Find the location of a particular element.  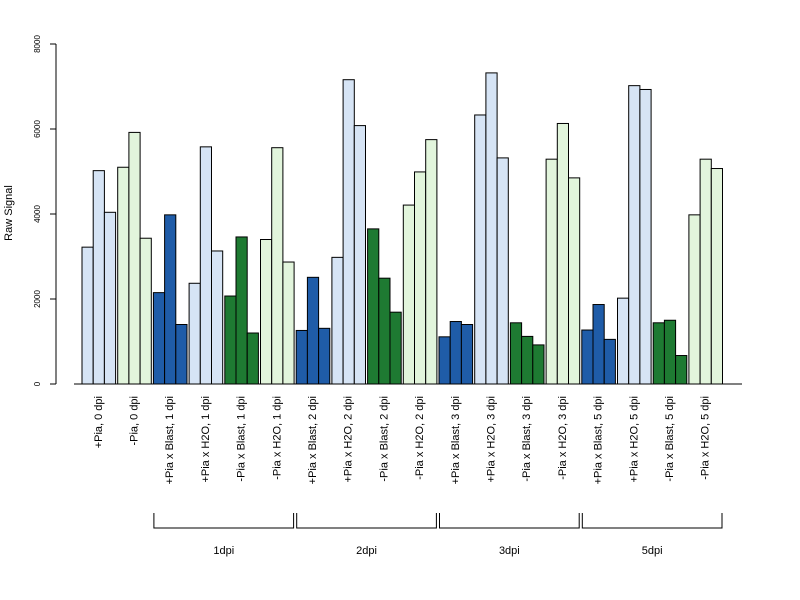

x-tick-label: +Pia x H2O, 2 dpi is located at coordinates (349, 439).